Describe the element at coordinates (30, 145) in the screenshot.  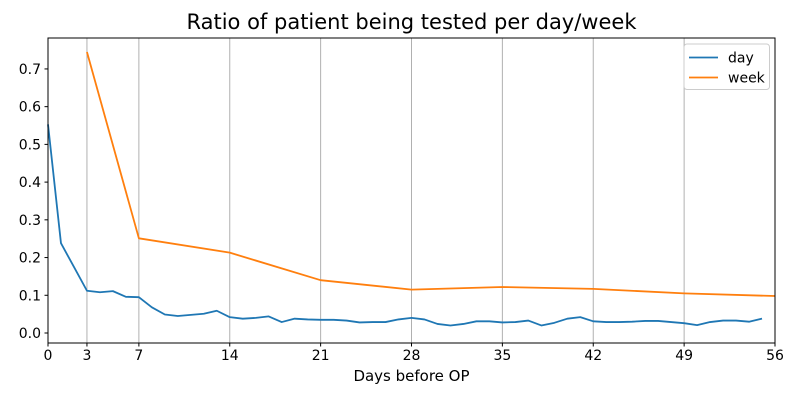
I see `y-tick-label: 0.5` at that location.